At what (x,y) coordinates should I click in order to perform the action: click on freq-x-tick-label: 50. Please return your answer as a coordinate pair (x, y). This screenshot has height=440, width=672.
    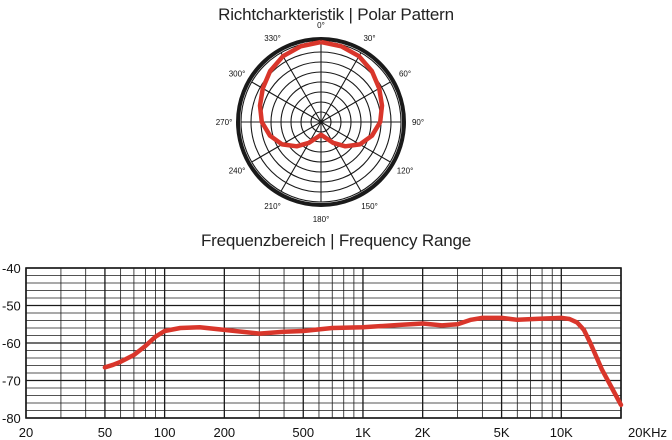
    Looking at the image, I should click on (105, 432).